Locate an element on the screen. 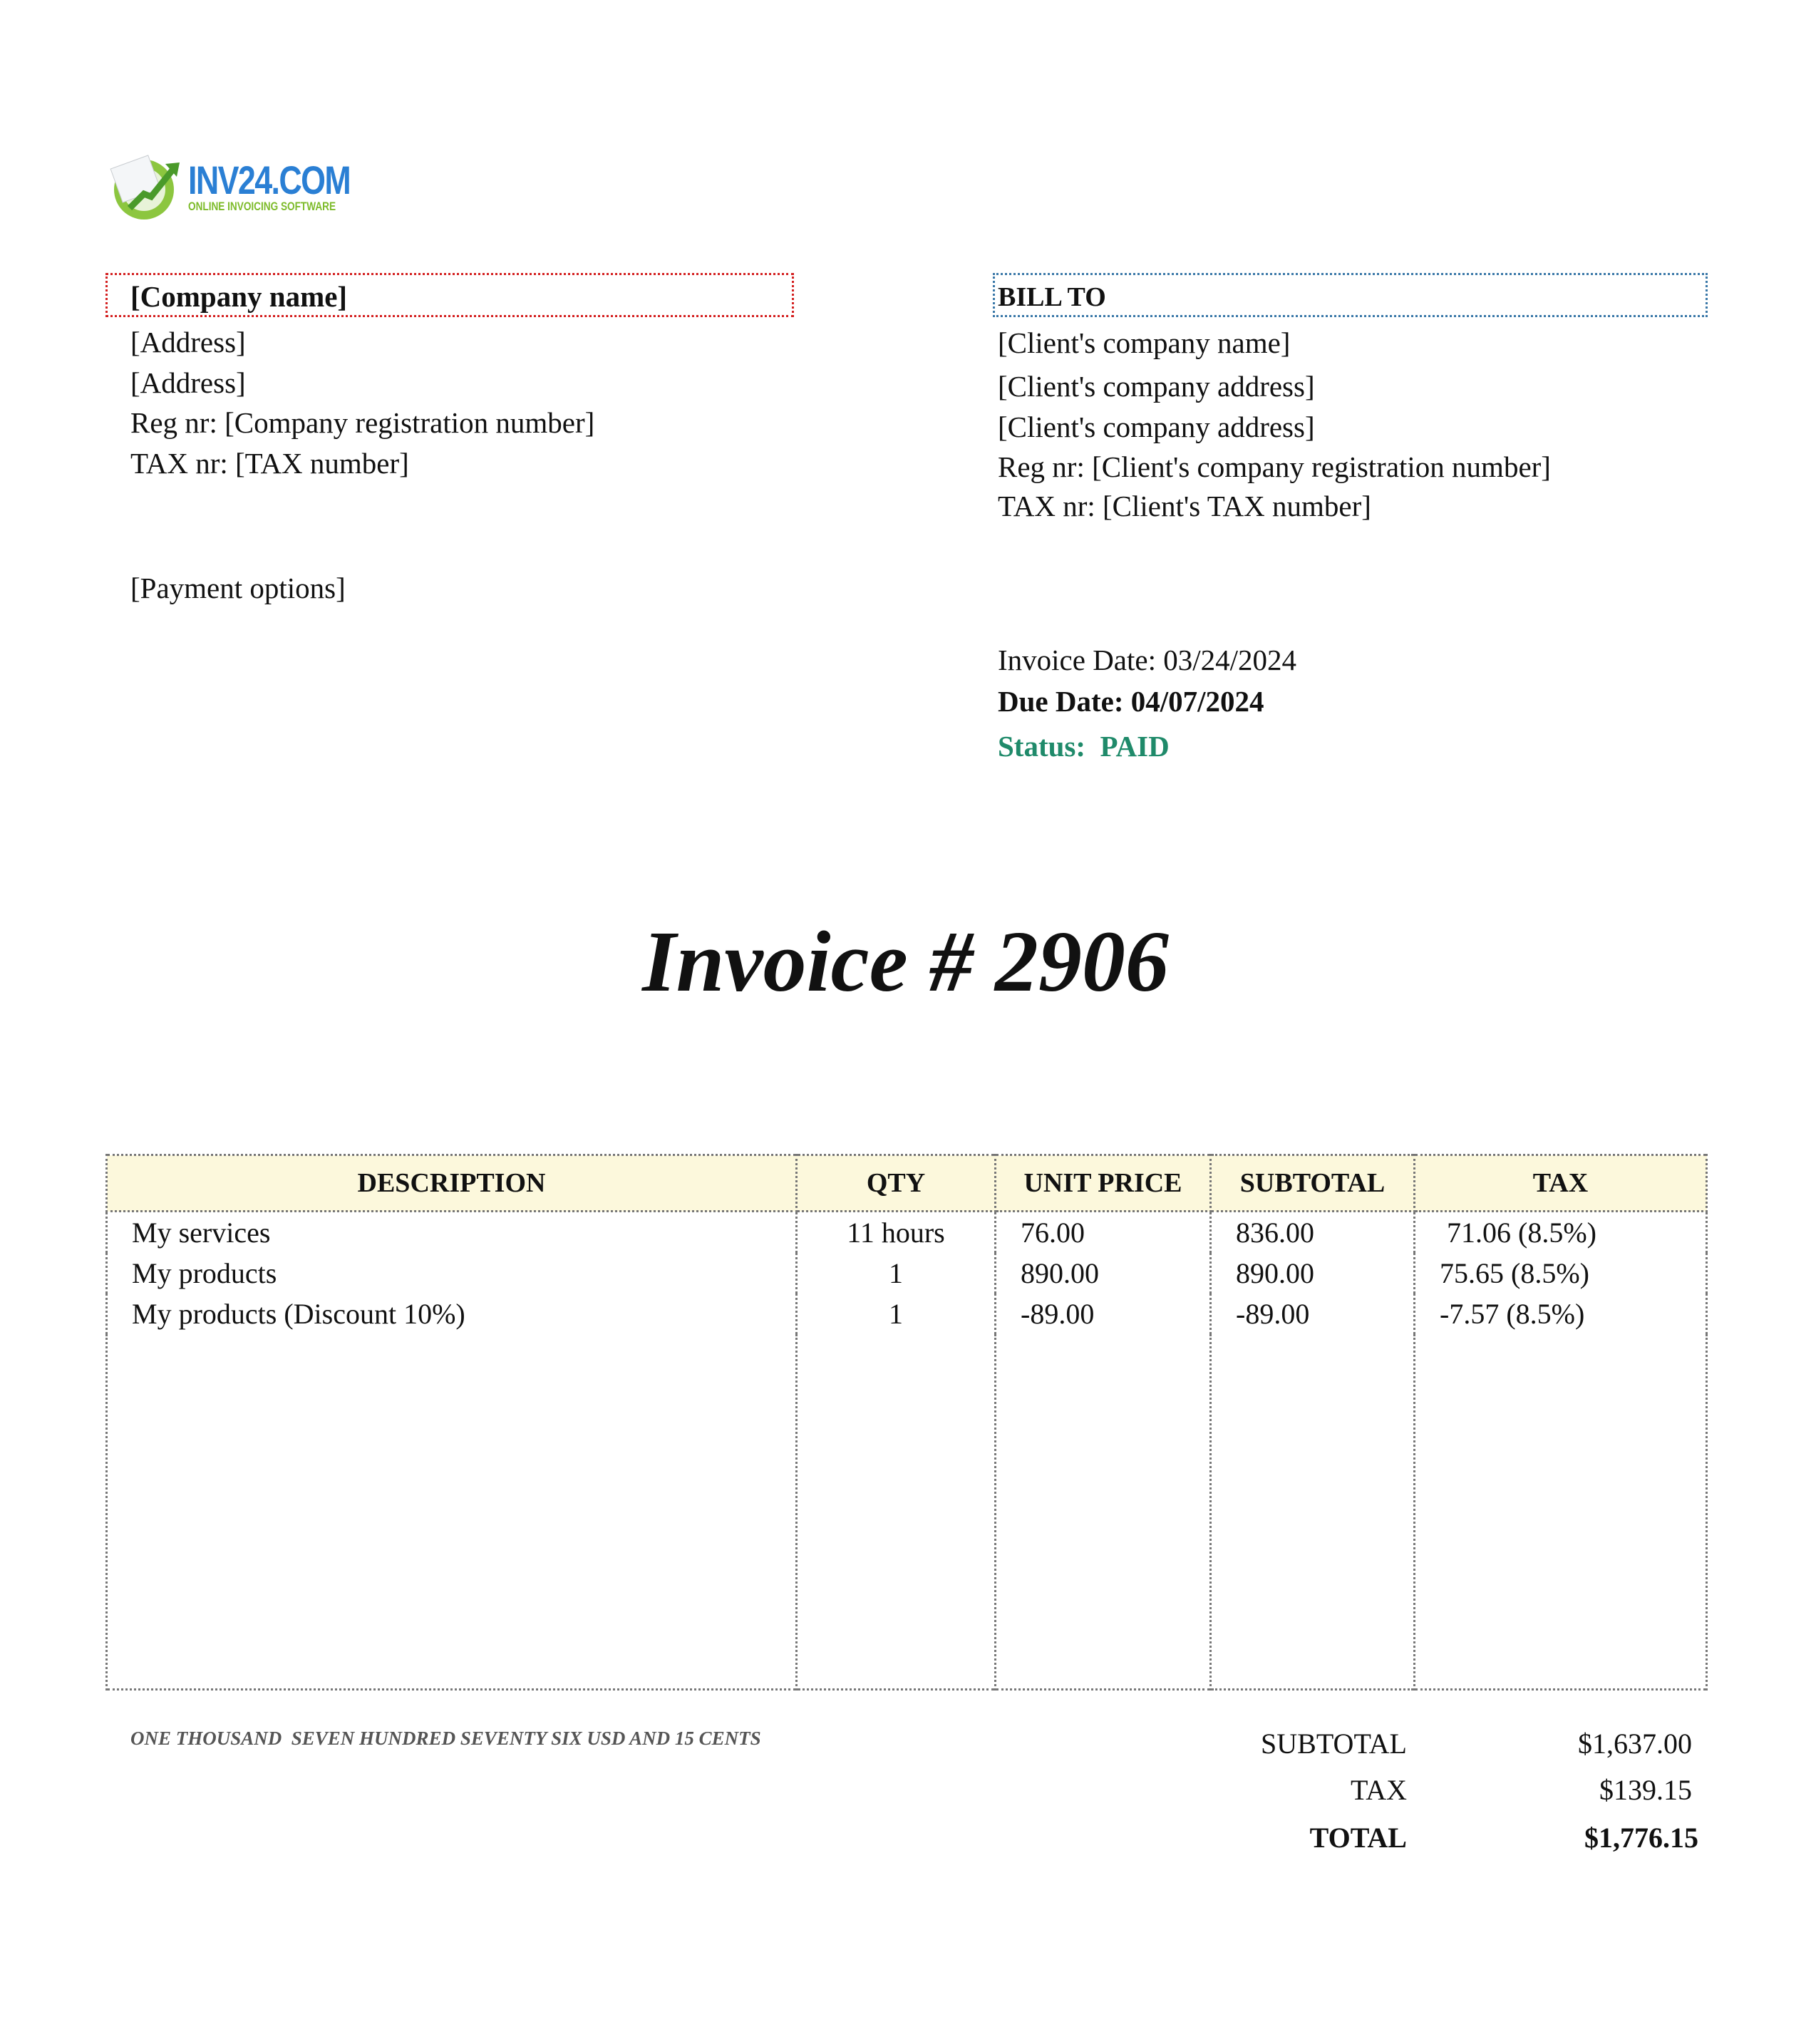 The width and height of the screenshot is (1811, 2044). header-subtotal: SUBTOTAL is located at coordinates (1312, 1183).